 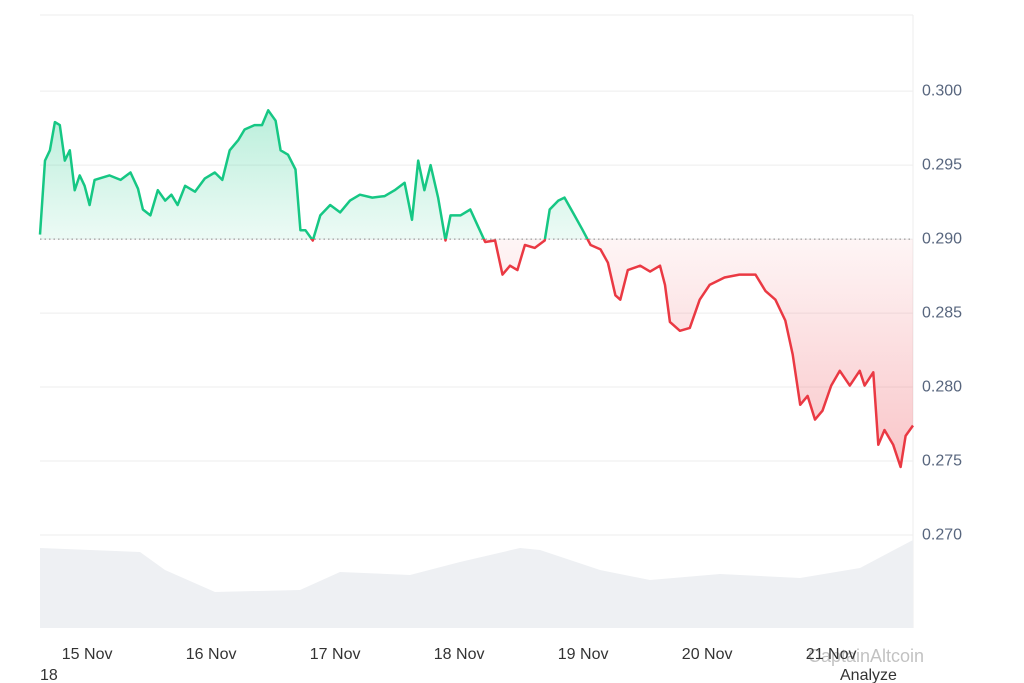 What do you see at coordinates (868, 675) in the screenshot?
I see `annotation: Analyze` at bounding box center [868, 675].